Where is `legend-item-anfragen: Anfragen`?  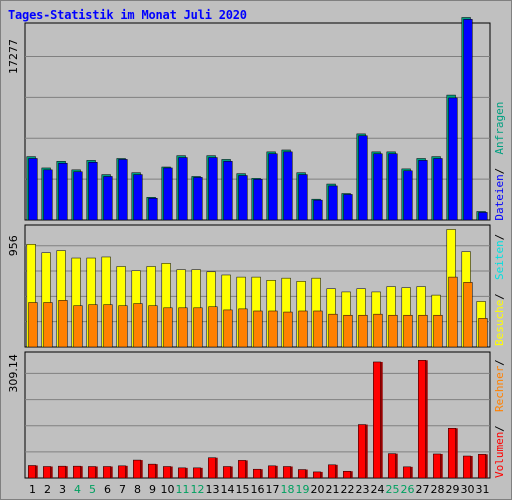 legend-item-anfragen: Anfragen is located at coordinates (499, 128).